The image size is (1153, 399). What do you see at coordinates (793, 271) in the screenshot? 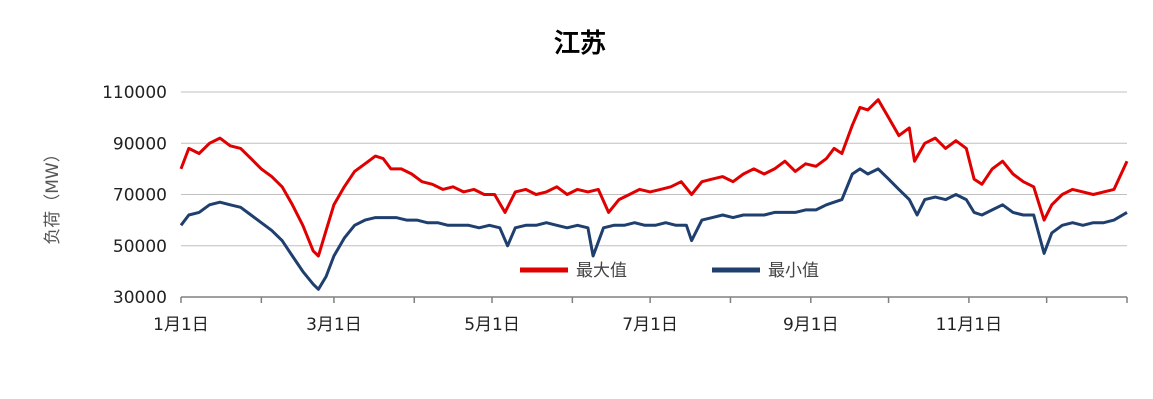
I see `legend-label-min: 最小值` at bounding box center [793, 271].